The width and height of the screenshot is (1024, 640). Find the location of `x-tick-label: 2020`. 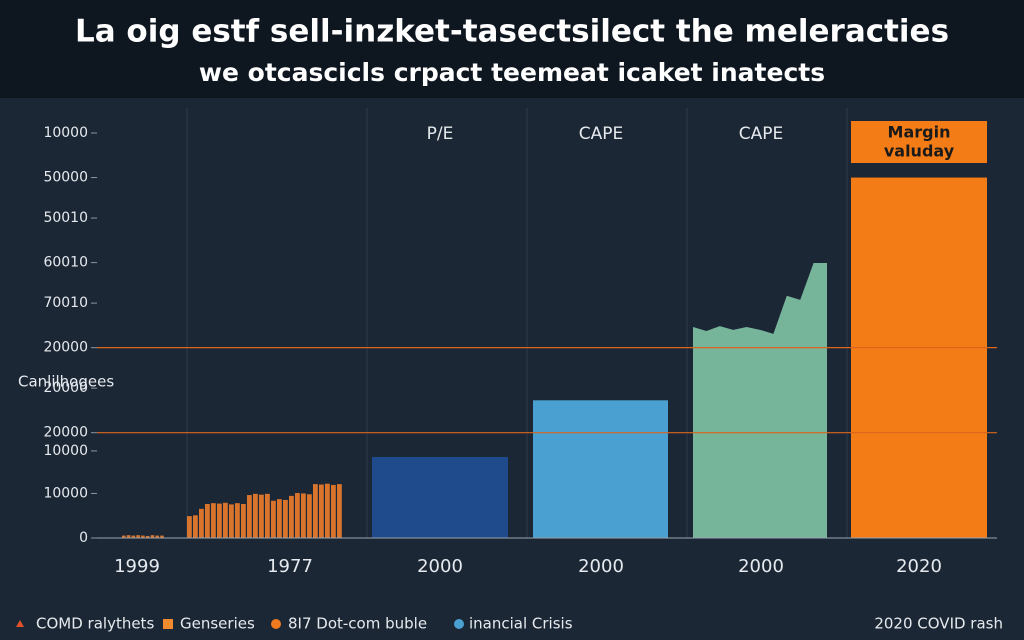

x-tick-label: 2020 is located at coordinates (919, 566).